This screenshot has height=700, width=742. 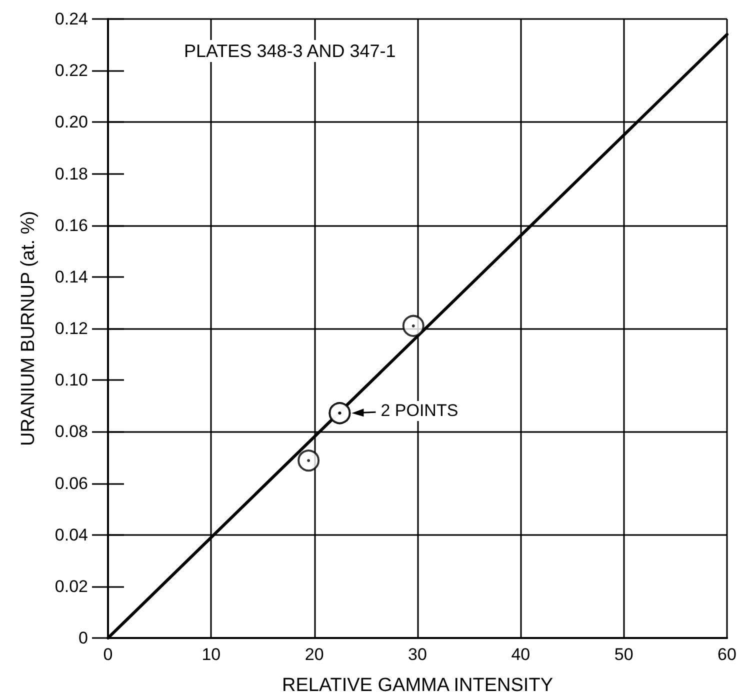 What do you see at coordinates (417, 654) in the screenshot?
I see `x-tick-label: 30` at bounding box center [417, 654].